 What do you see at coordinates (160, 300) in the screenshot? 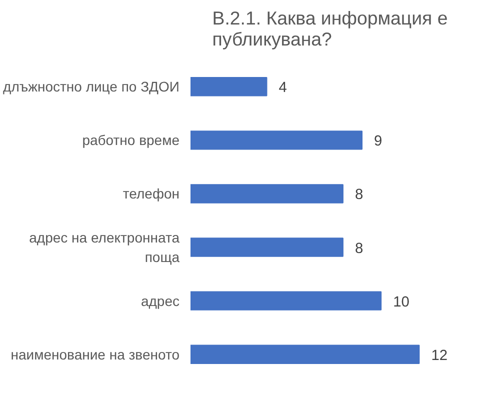
I see `y-tick-label: адрес` at bounding box center [160, 300].